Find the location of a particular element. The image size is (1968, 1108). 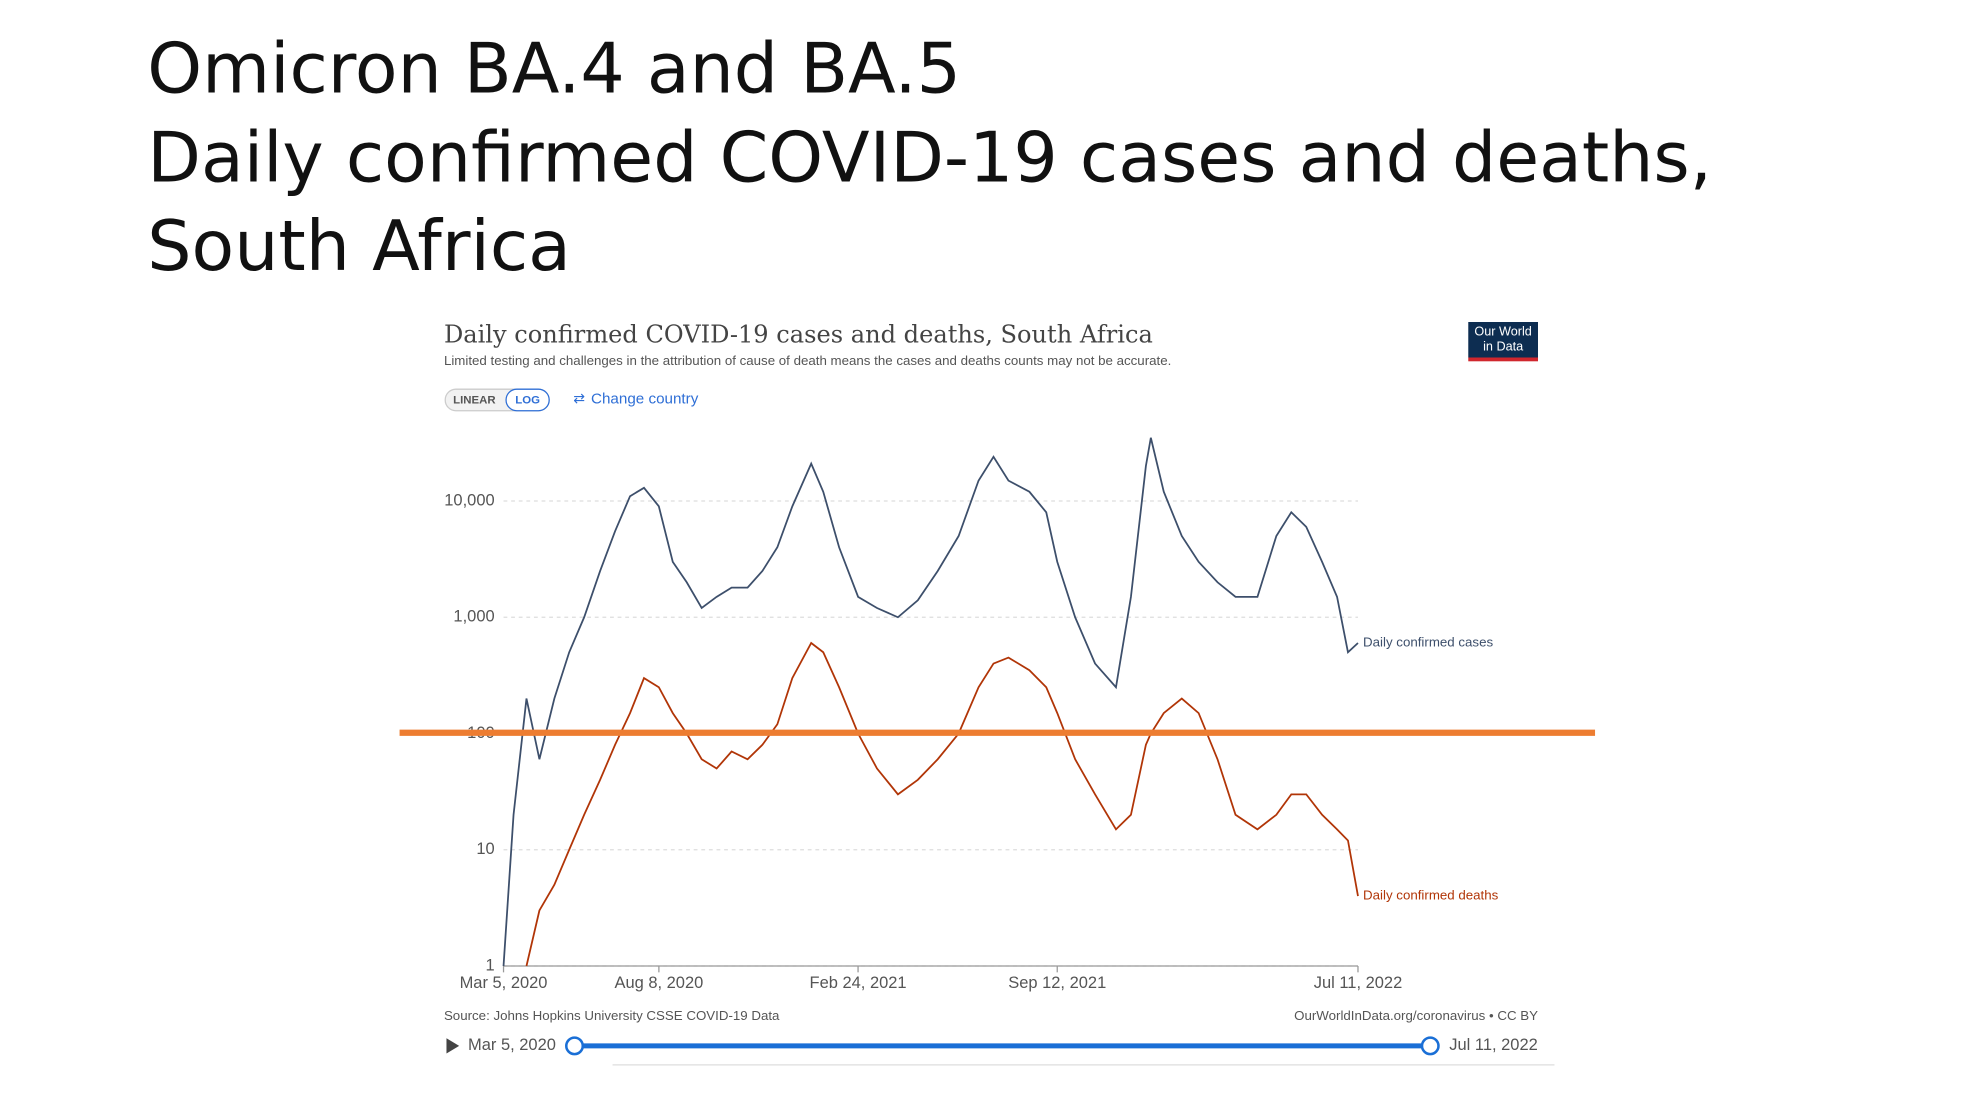

slide-title: South Africa is located at coordinates (359, 246).